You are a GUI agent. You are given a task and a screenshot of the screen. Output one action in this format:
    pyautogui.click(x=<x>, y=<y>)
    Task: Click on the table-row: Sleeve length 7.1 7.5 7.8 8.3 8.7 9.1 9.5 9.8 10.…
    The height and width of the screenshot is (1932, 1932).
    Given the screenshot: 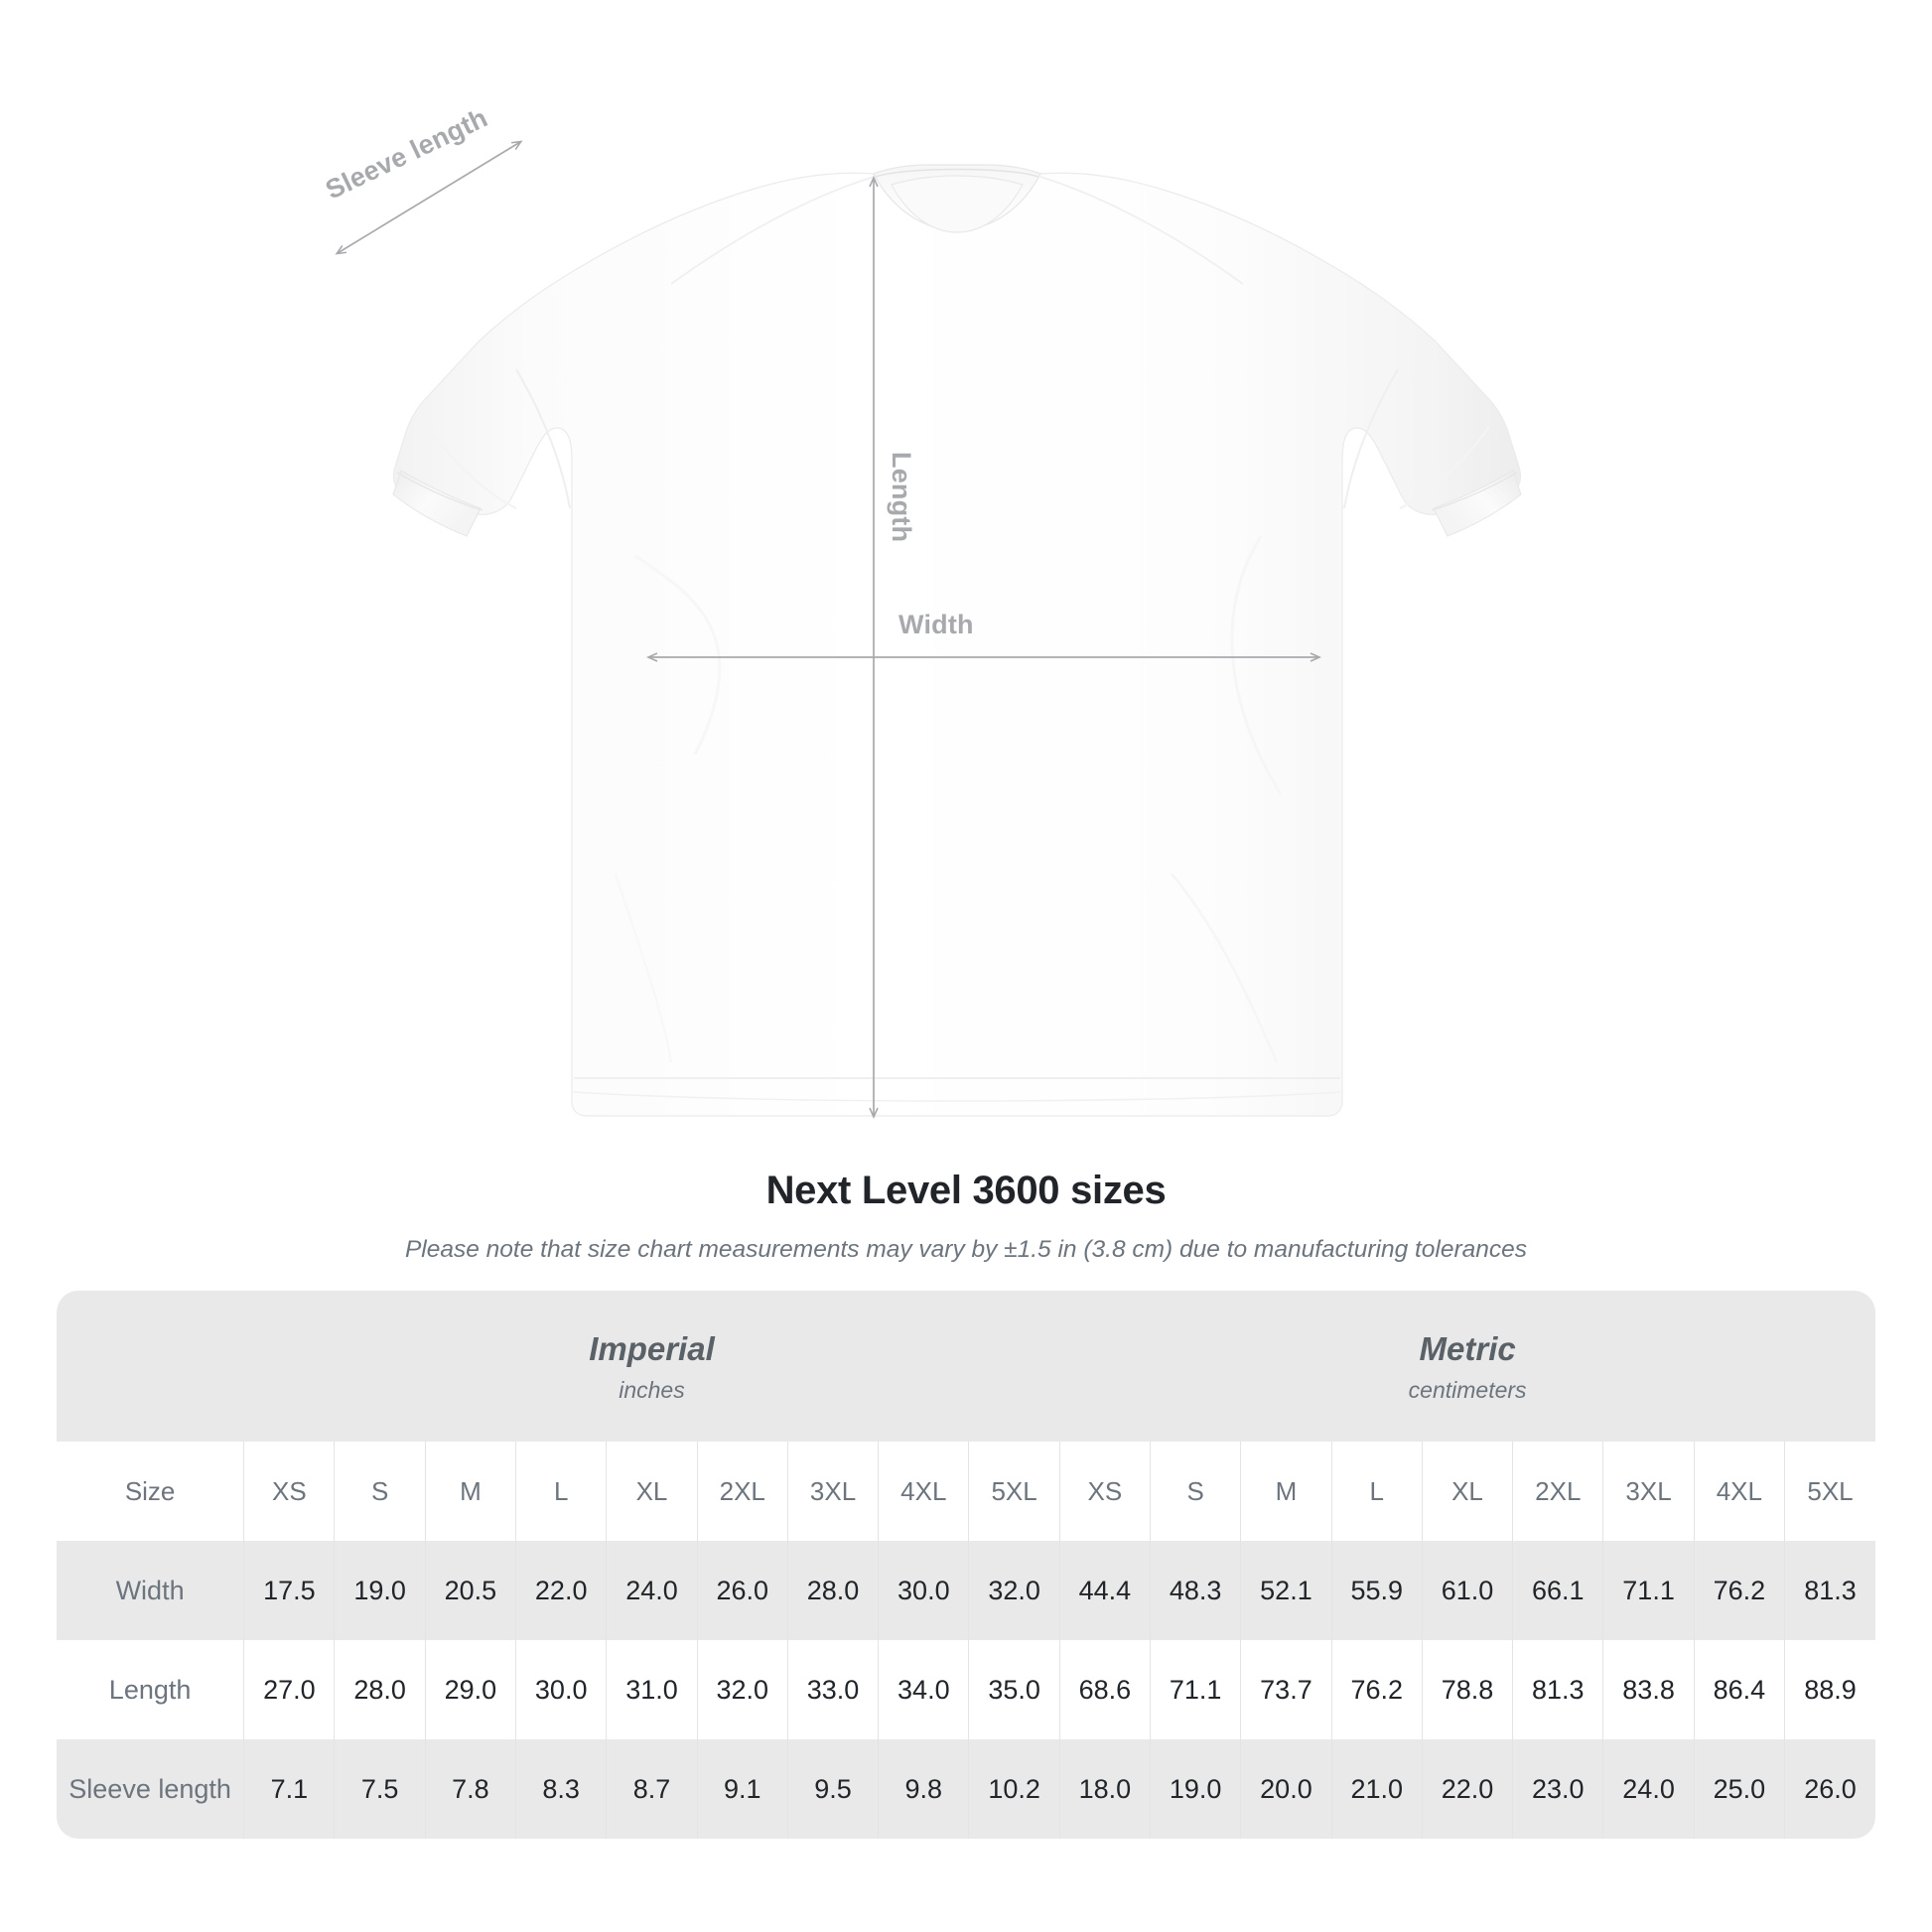 What is the action you would take?
    pyautogui.click(x=966, y=1789)
    